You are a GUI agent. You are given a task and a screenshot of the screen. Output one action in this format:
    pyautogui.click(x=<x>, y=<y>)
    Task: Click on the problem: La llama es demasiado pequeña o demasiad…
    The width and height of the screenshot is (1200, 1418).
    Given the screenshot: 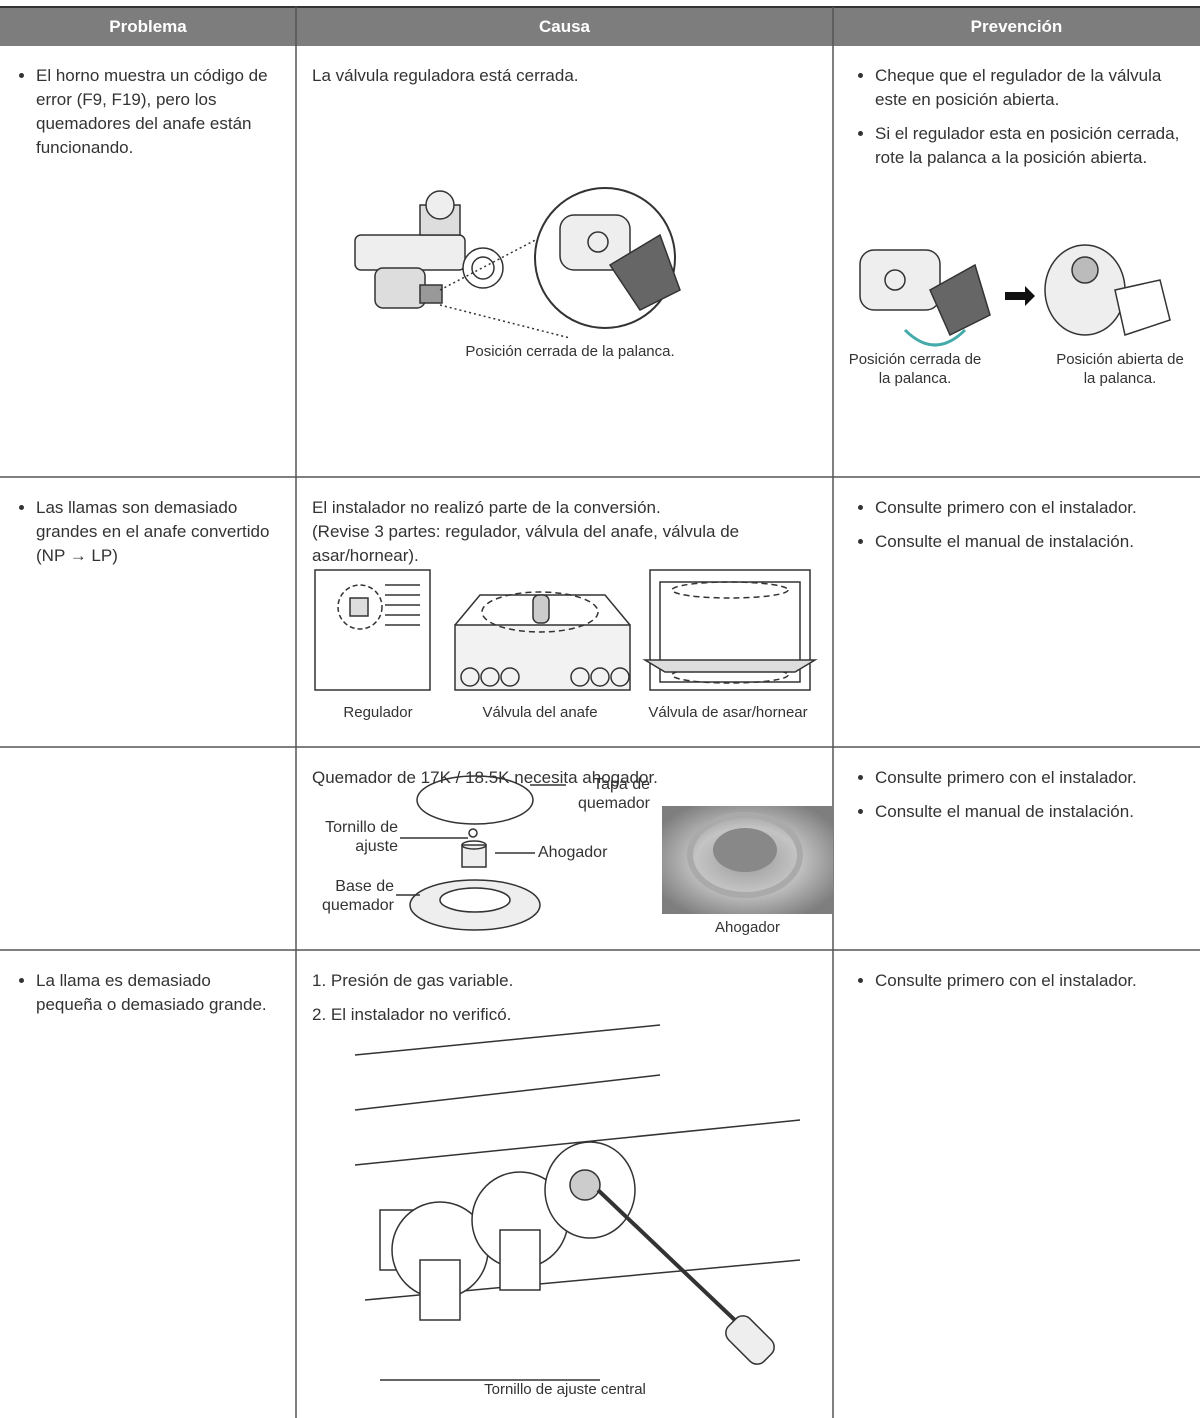 What is the action you would take?
    pyautogui.click(x=156, y=993)
    